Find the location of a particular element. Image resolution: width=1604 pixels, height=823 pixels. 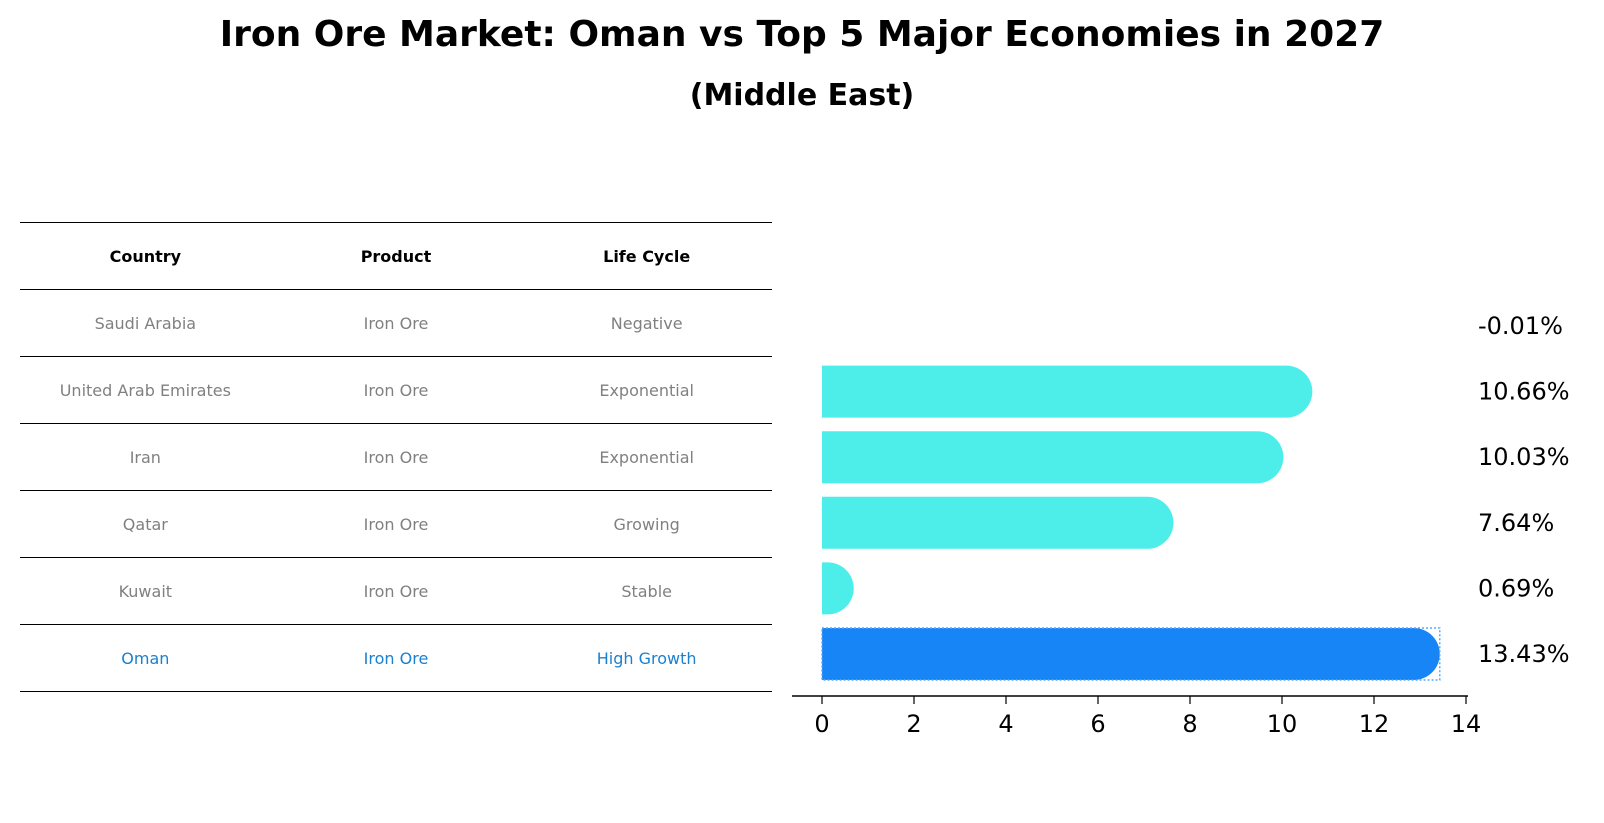

cell-country: Kuwait is located at coordinates (145, 591).